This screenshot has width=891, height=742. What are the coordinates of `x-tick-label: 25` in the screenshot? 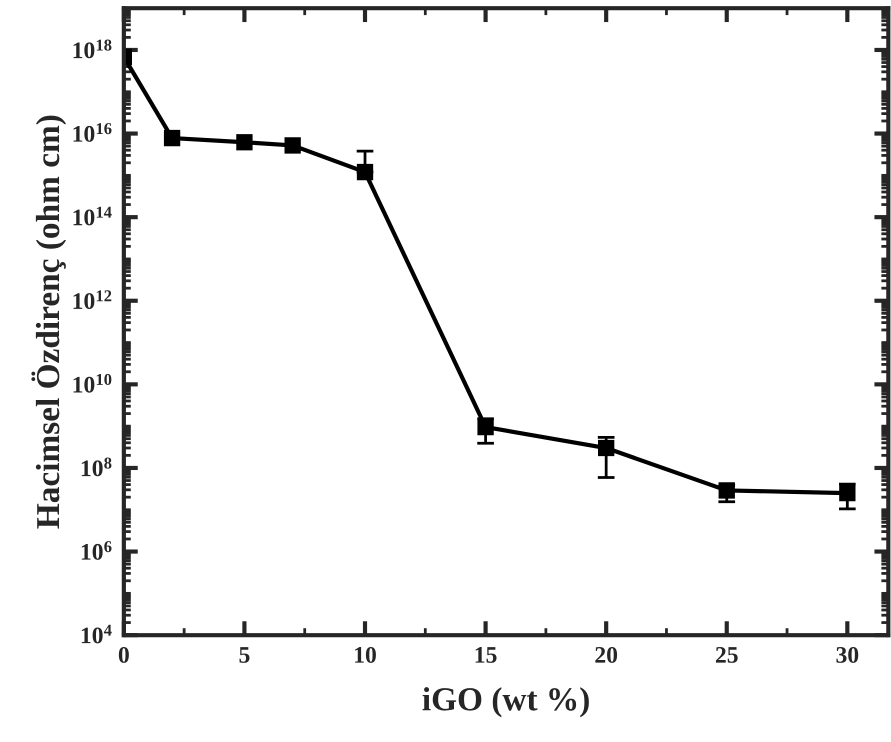 It's located at (727, 655).